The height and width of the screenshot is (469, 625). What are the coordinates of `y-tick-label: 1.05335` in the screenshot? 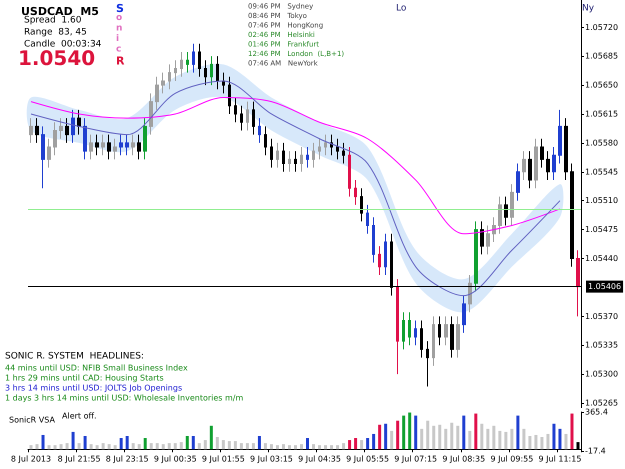 It's located at (601, 345).